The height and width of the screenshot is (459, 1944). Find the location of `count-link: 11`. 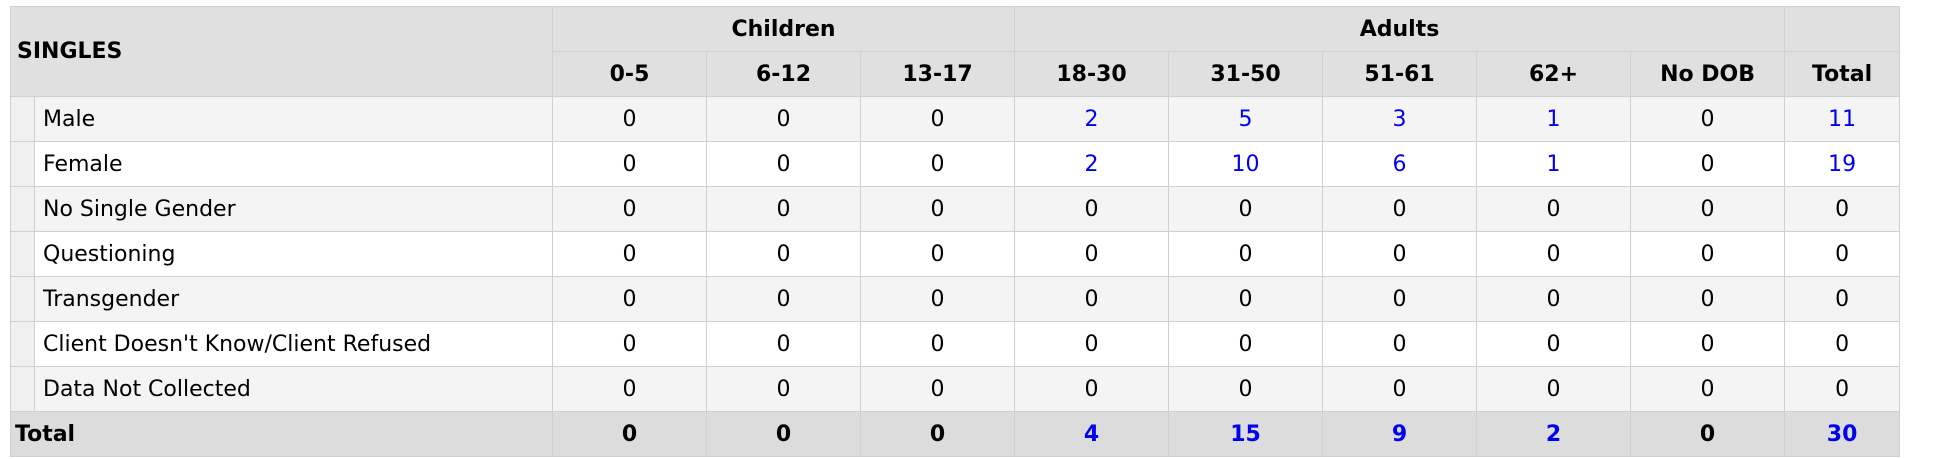

count-link: 11 is located at coordinates (1842, 119).